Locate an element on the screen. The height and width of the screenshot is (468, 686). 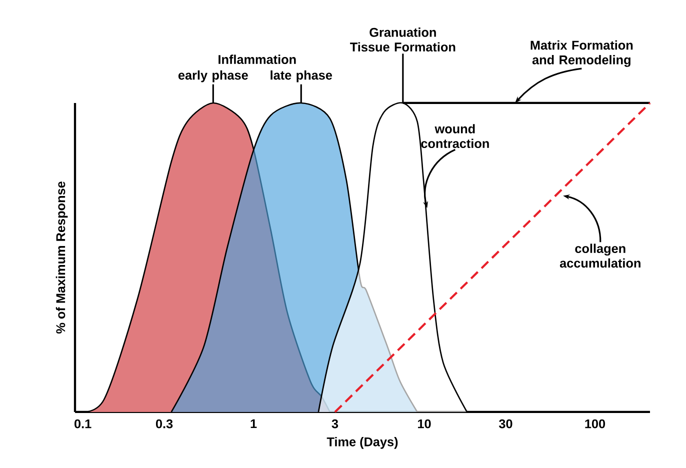
text: Inflammation is located at coordinates (257, 59).